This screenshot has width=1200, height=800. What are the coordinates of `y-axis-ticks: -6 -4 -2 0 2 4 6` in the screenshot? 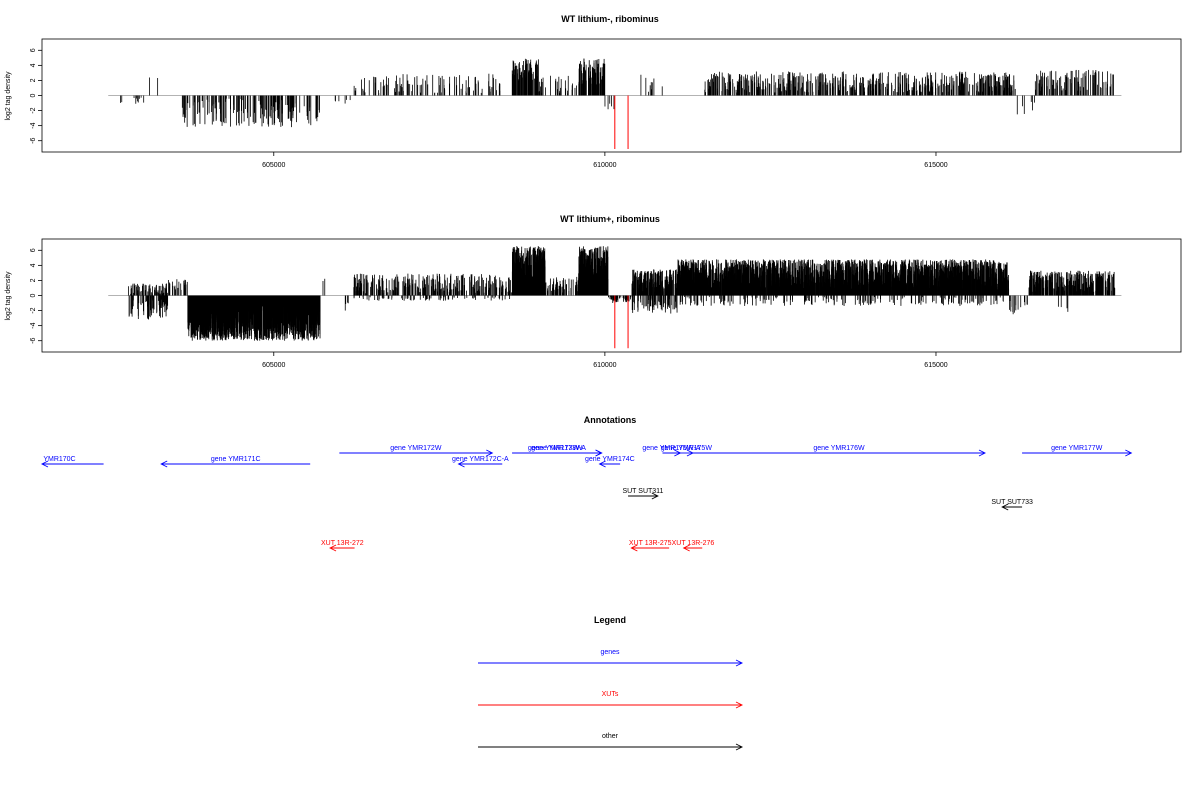 It's located at (36, 96).